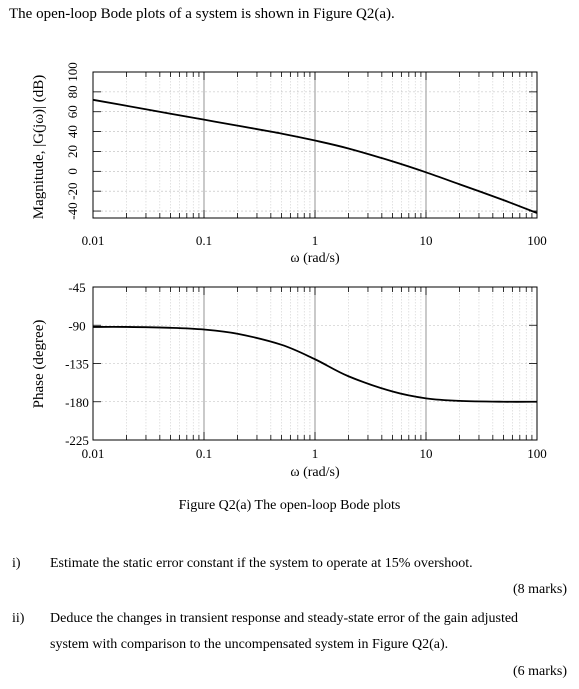  Describe the element at coordinates (77, 364) in the screenshot. I see `phase-ytick-label: -135` at that location.